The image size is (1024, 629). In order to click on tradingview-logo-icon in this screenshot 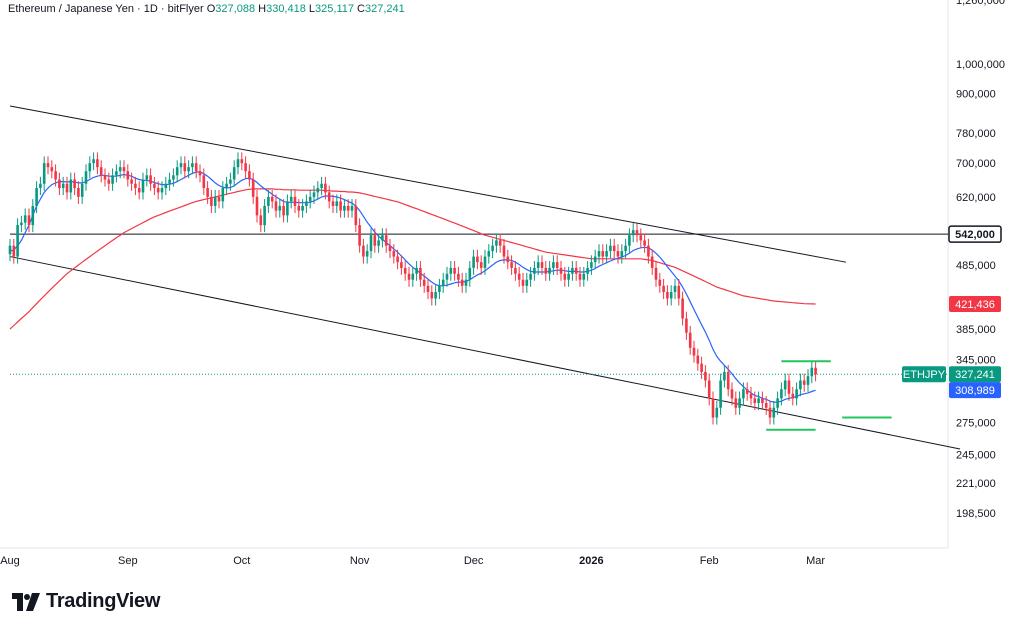, I will do `click(26, 601)`.